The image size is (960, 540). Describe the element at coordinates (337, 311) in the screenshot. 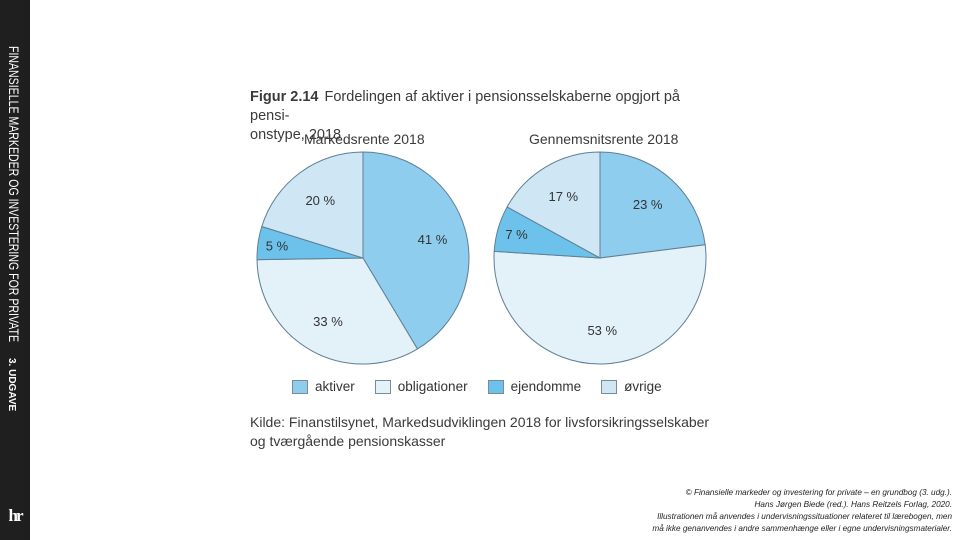

I see `pie1-slice-obligationer` at that location.